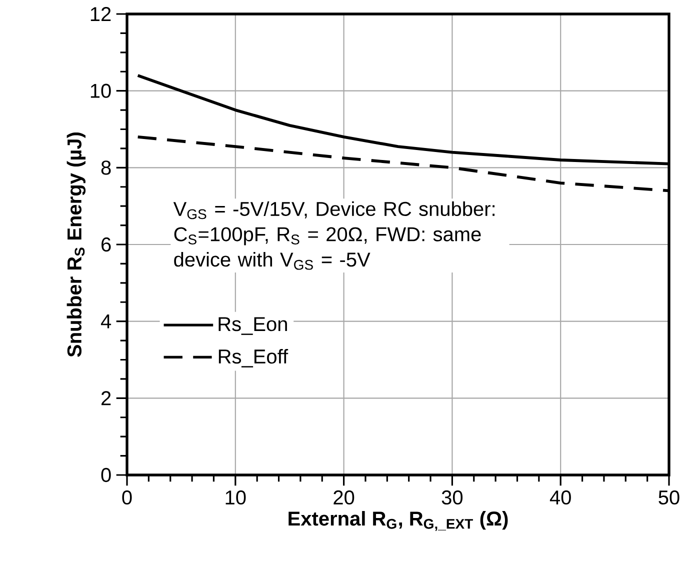  What do you see at coordinates (127, 497) in the screenshot?
I see `x-tick-label: 0` at bounding box center [127, 497].